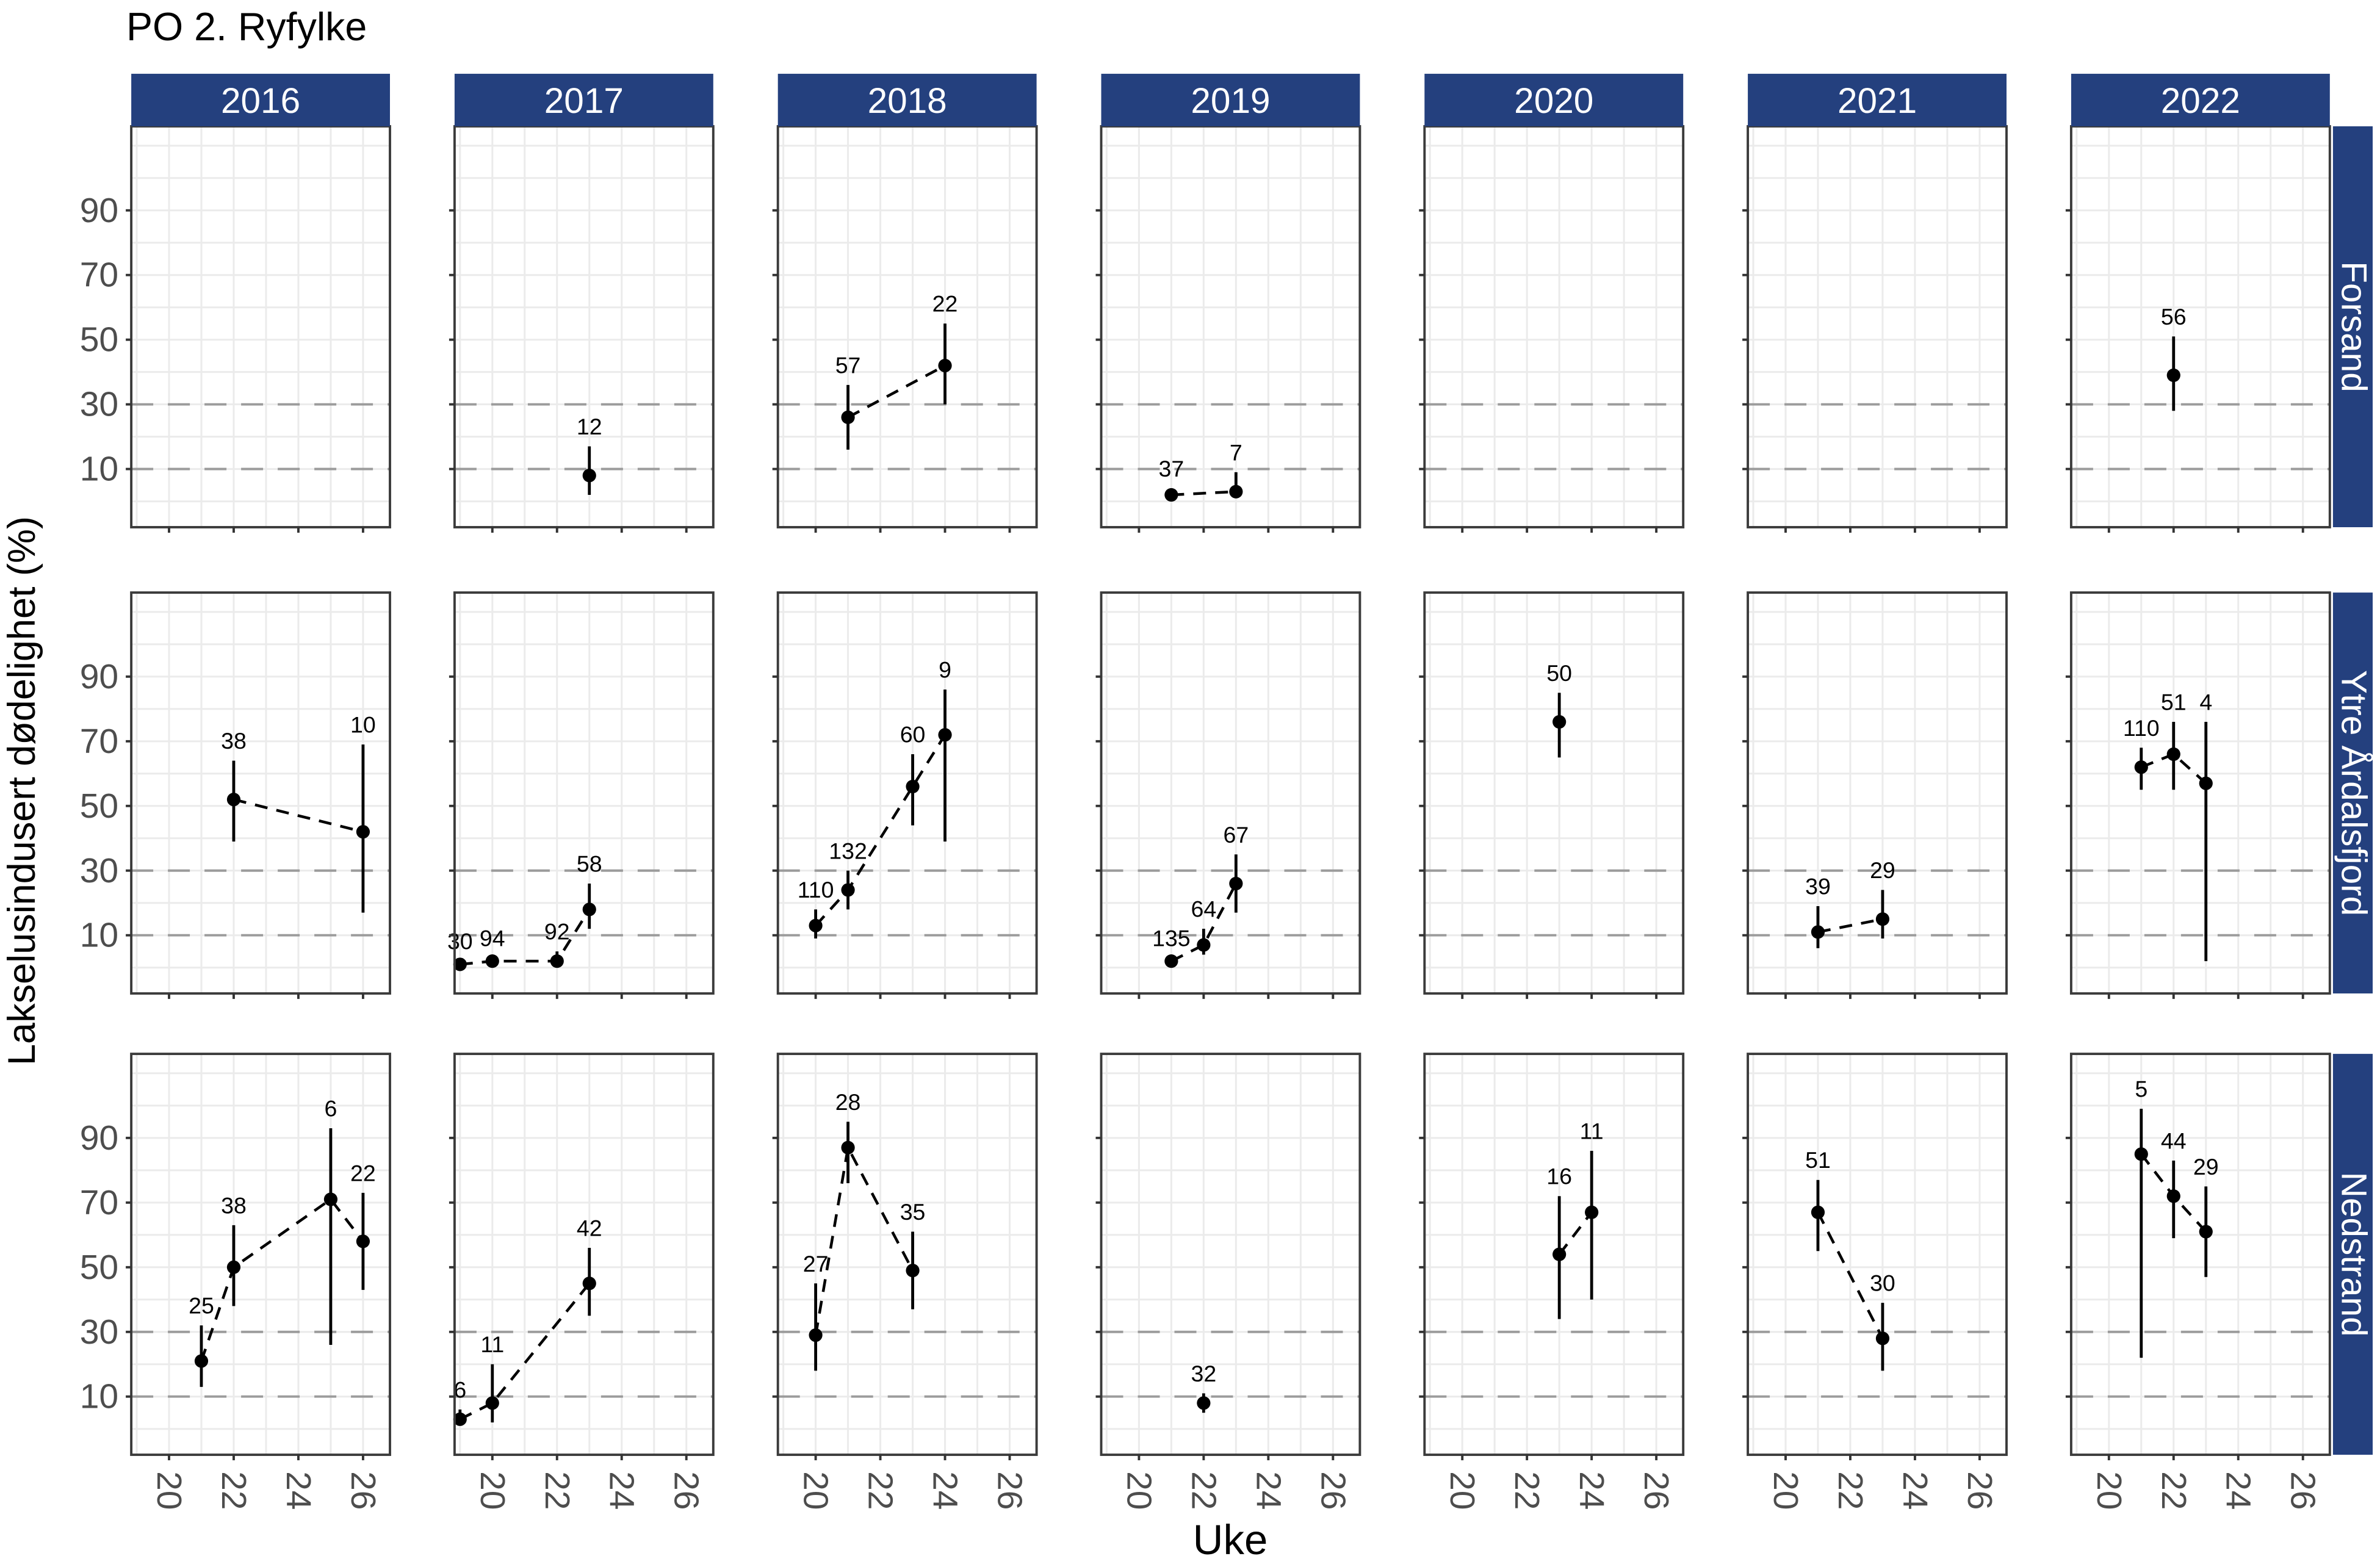  Describe the element at coordinates (2206, 1167) in the screenshot. I see `point-count-label: 29` at that location.